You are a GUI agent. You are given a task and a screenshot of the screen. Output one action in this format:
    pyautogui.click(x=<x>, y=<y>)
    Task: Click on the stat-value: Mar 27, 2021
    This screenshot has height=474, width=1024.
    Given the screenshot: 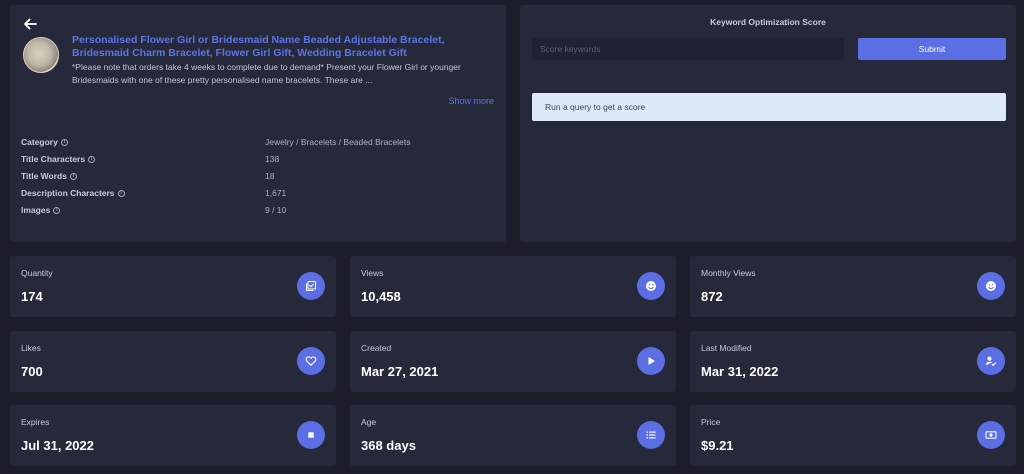 What is the action you would take?
    pyautogui.click(x=400, y=371)
    